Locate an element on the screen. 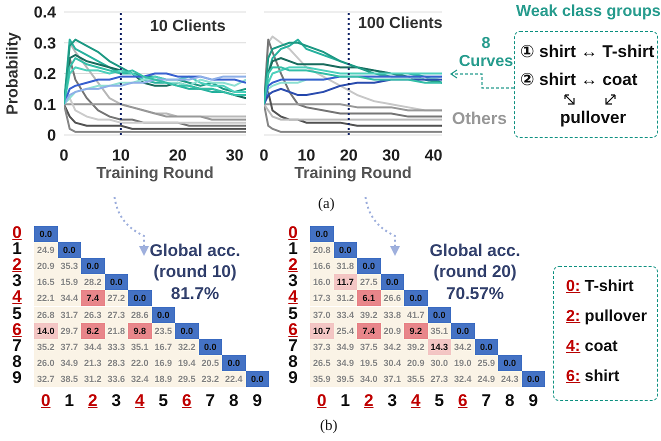 The width and height of the screenshot is (661, 441). data-label: 27.5 is located at coordinates (368, 282).